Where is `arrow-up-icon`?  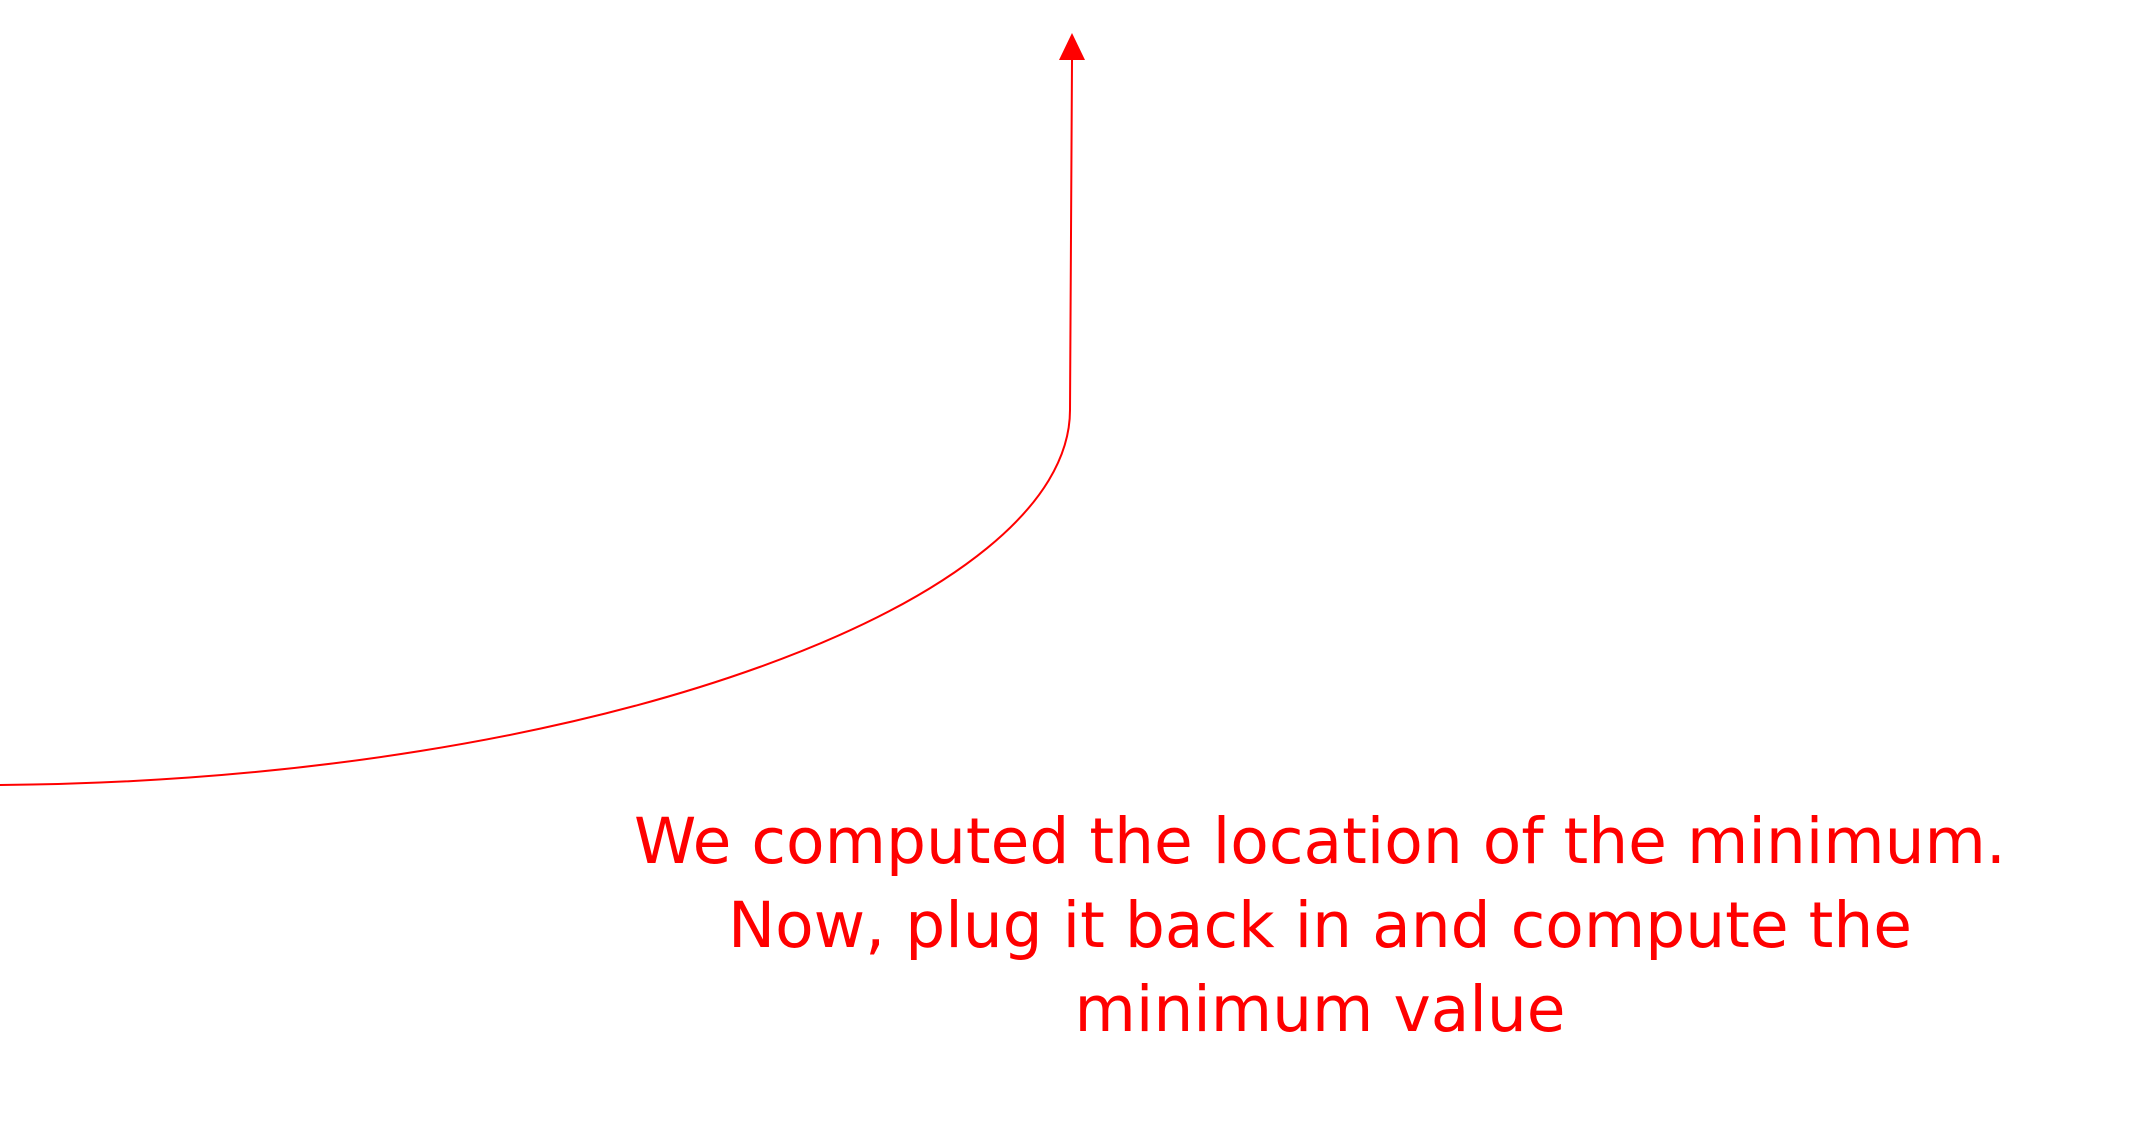
arrow-up-icon is located at coordinates (1072, 46).